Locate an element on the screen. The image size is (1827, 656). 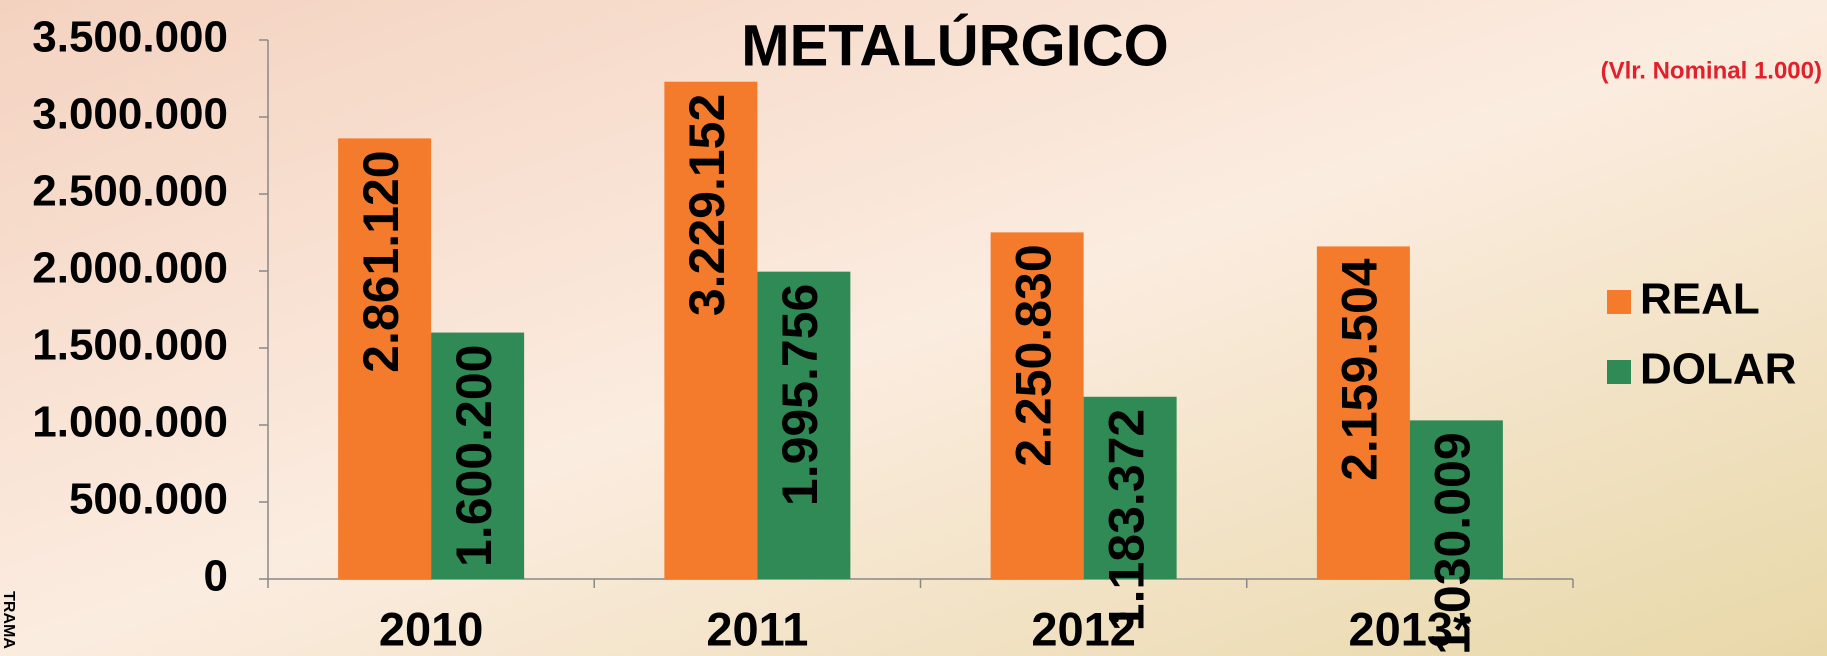
chart-title: METALÚRGICO is located at coordinates (954, 45).